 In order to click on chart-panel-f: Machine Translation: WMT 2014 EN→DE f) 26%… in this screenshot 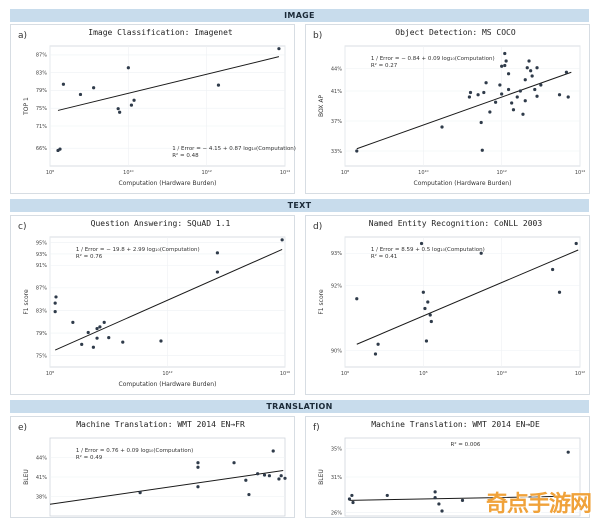, I will do `click(447, 467)`.